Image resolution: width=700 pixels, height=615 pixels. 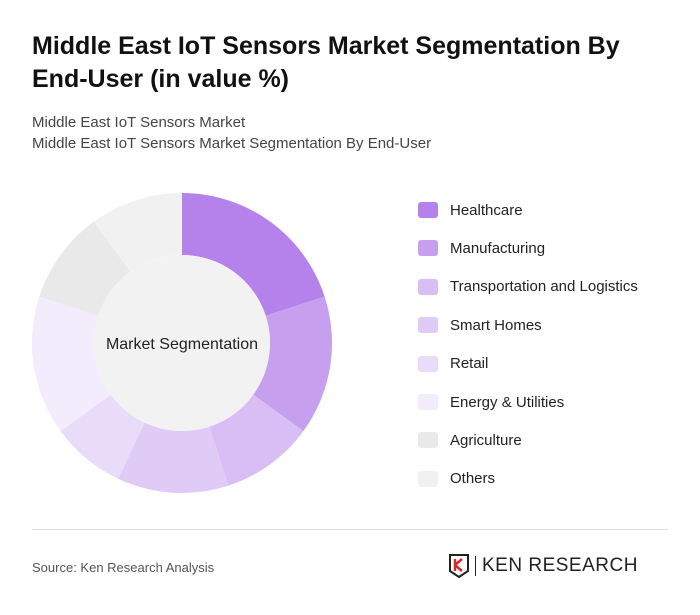 I want to click on legend-item: Manufacturing, so click(x=481, y=248).